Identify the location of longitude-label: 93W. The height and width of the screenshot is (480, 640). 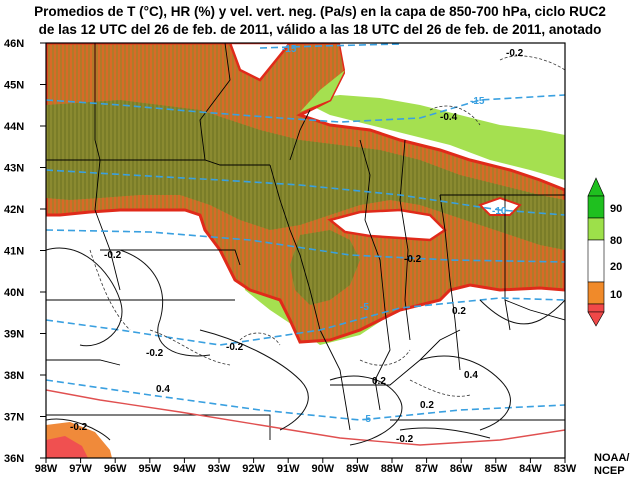
(219, 469).